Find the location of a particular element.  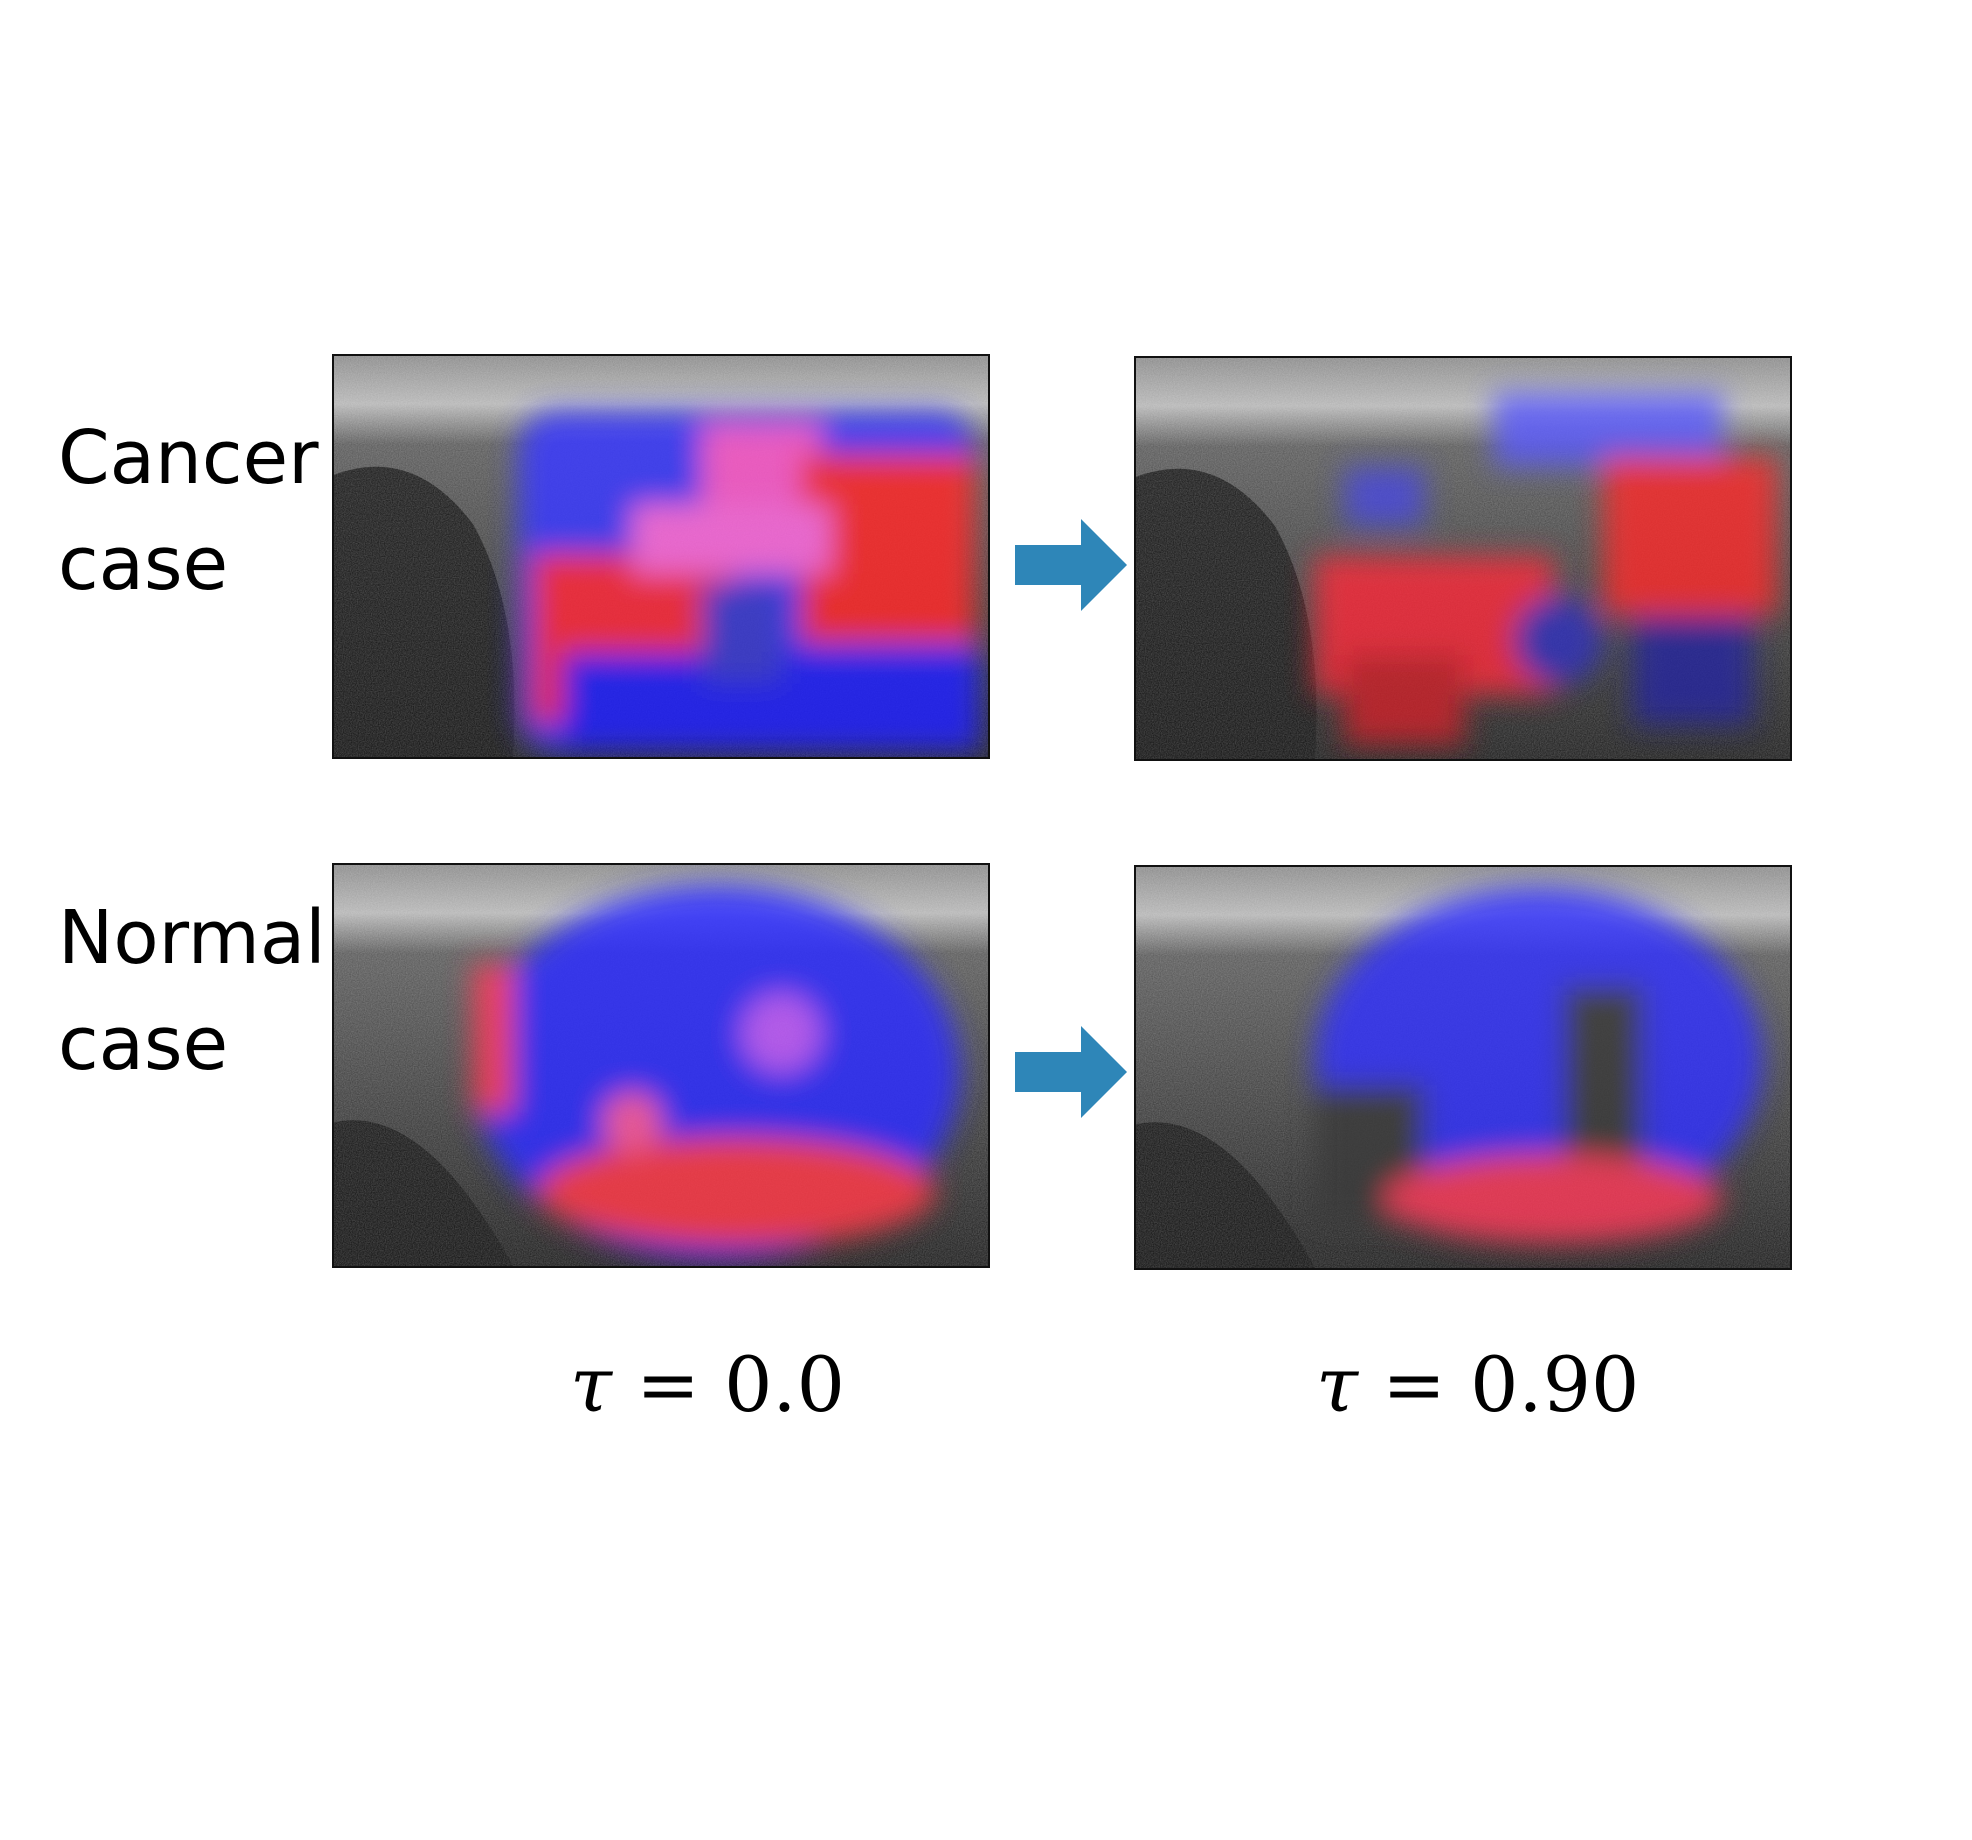

panel-cancer-tau090 is located at coordinates (1463, 558).